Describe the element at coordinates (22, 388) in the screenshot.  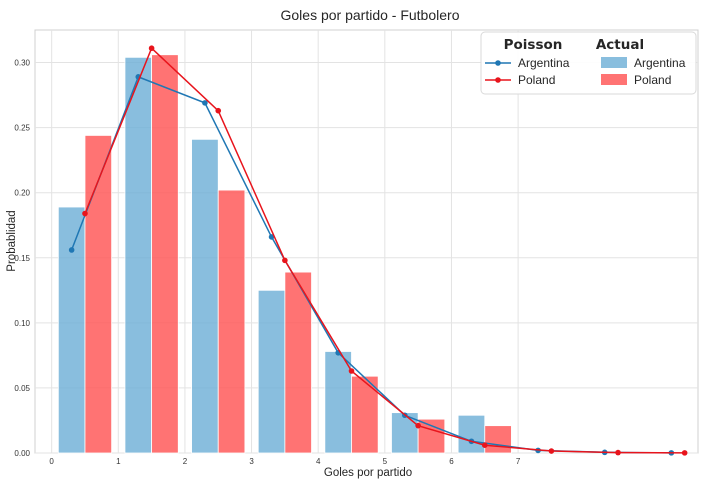
I see `y-tick-label: 0.05` at that location.